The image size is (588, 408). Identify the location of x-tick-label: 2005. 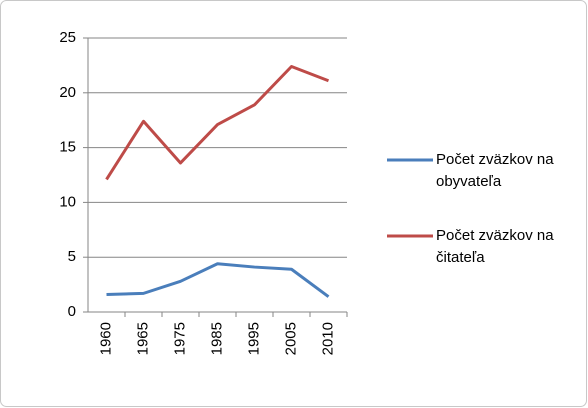
(290, 338).